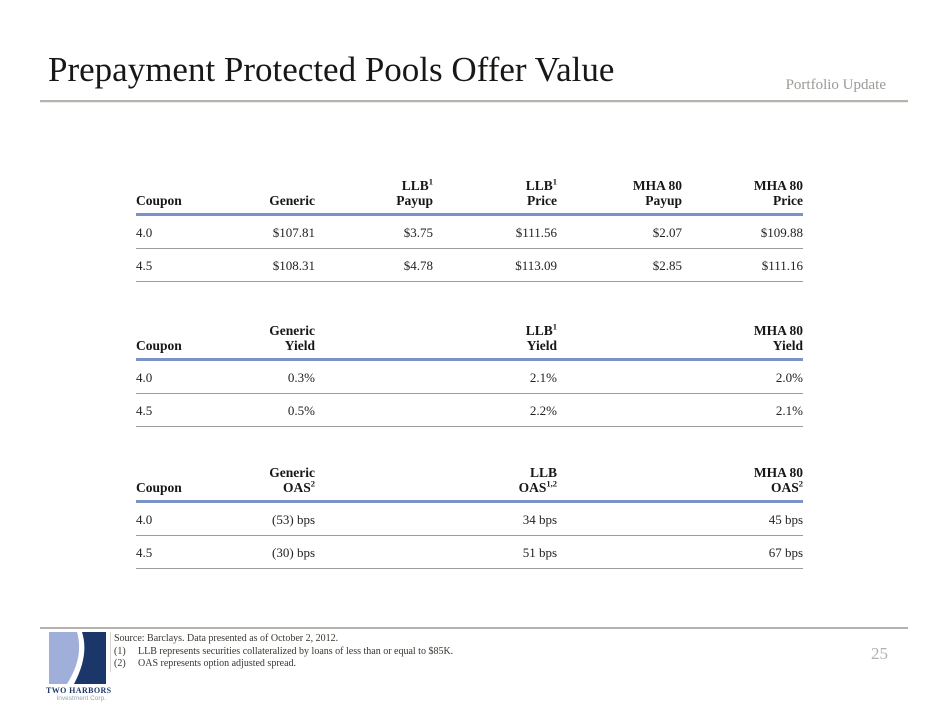 Image resolution: width=940 pixels, height=705 pixels. I want to click on table-row: 4.5 (30) bps 51 bps 67 bps, so click(469, 552).